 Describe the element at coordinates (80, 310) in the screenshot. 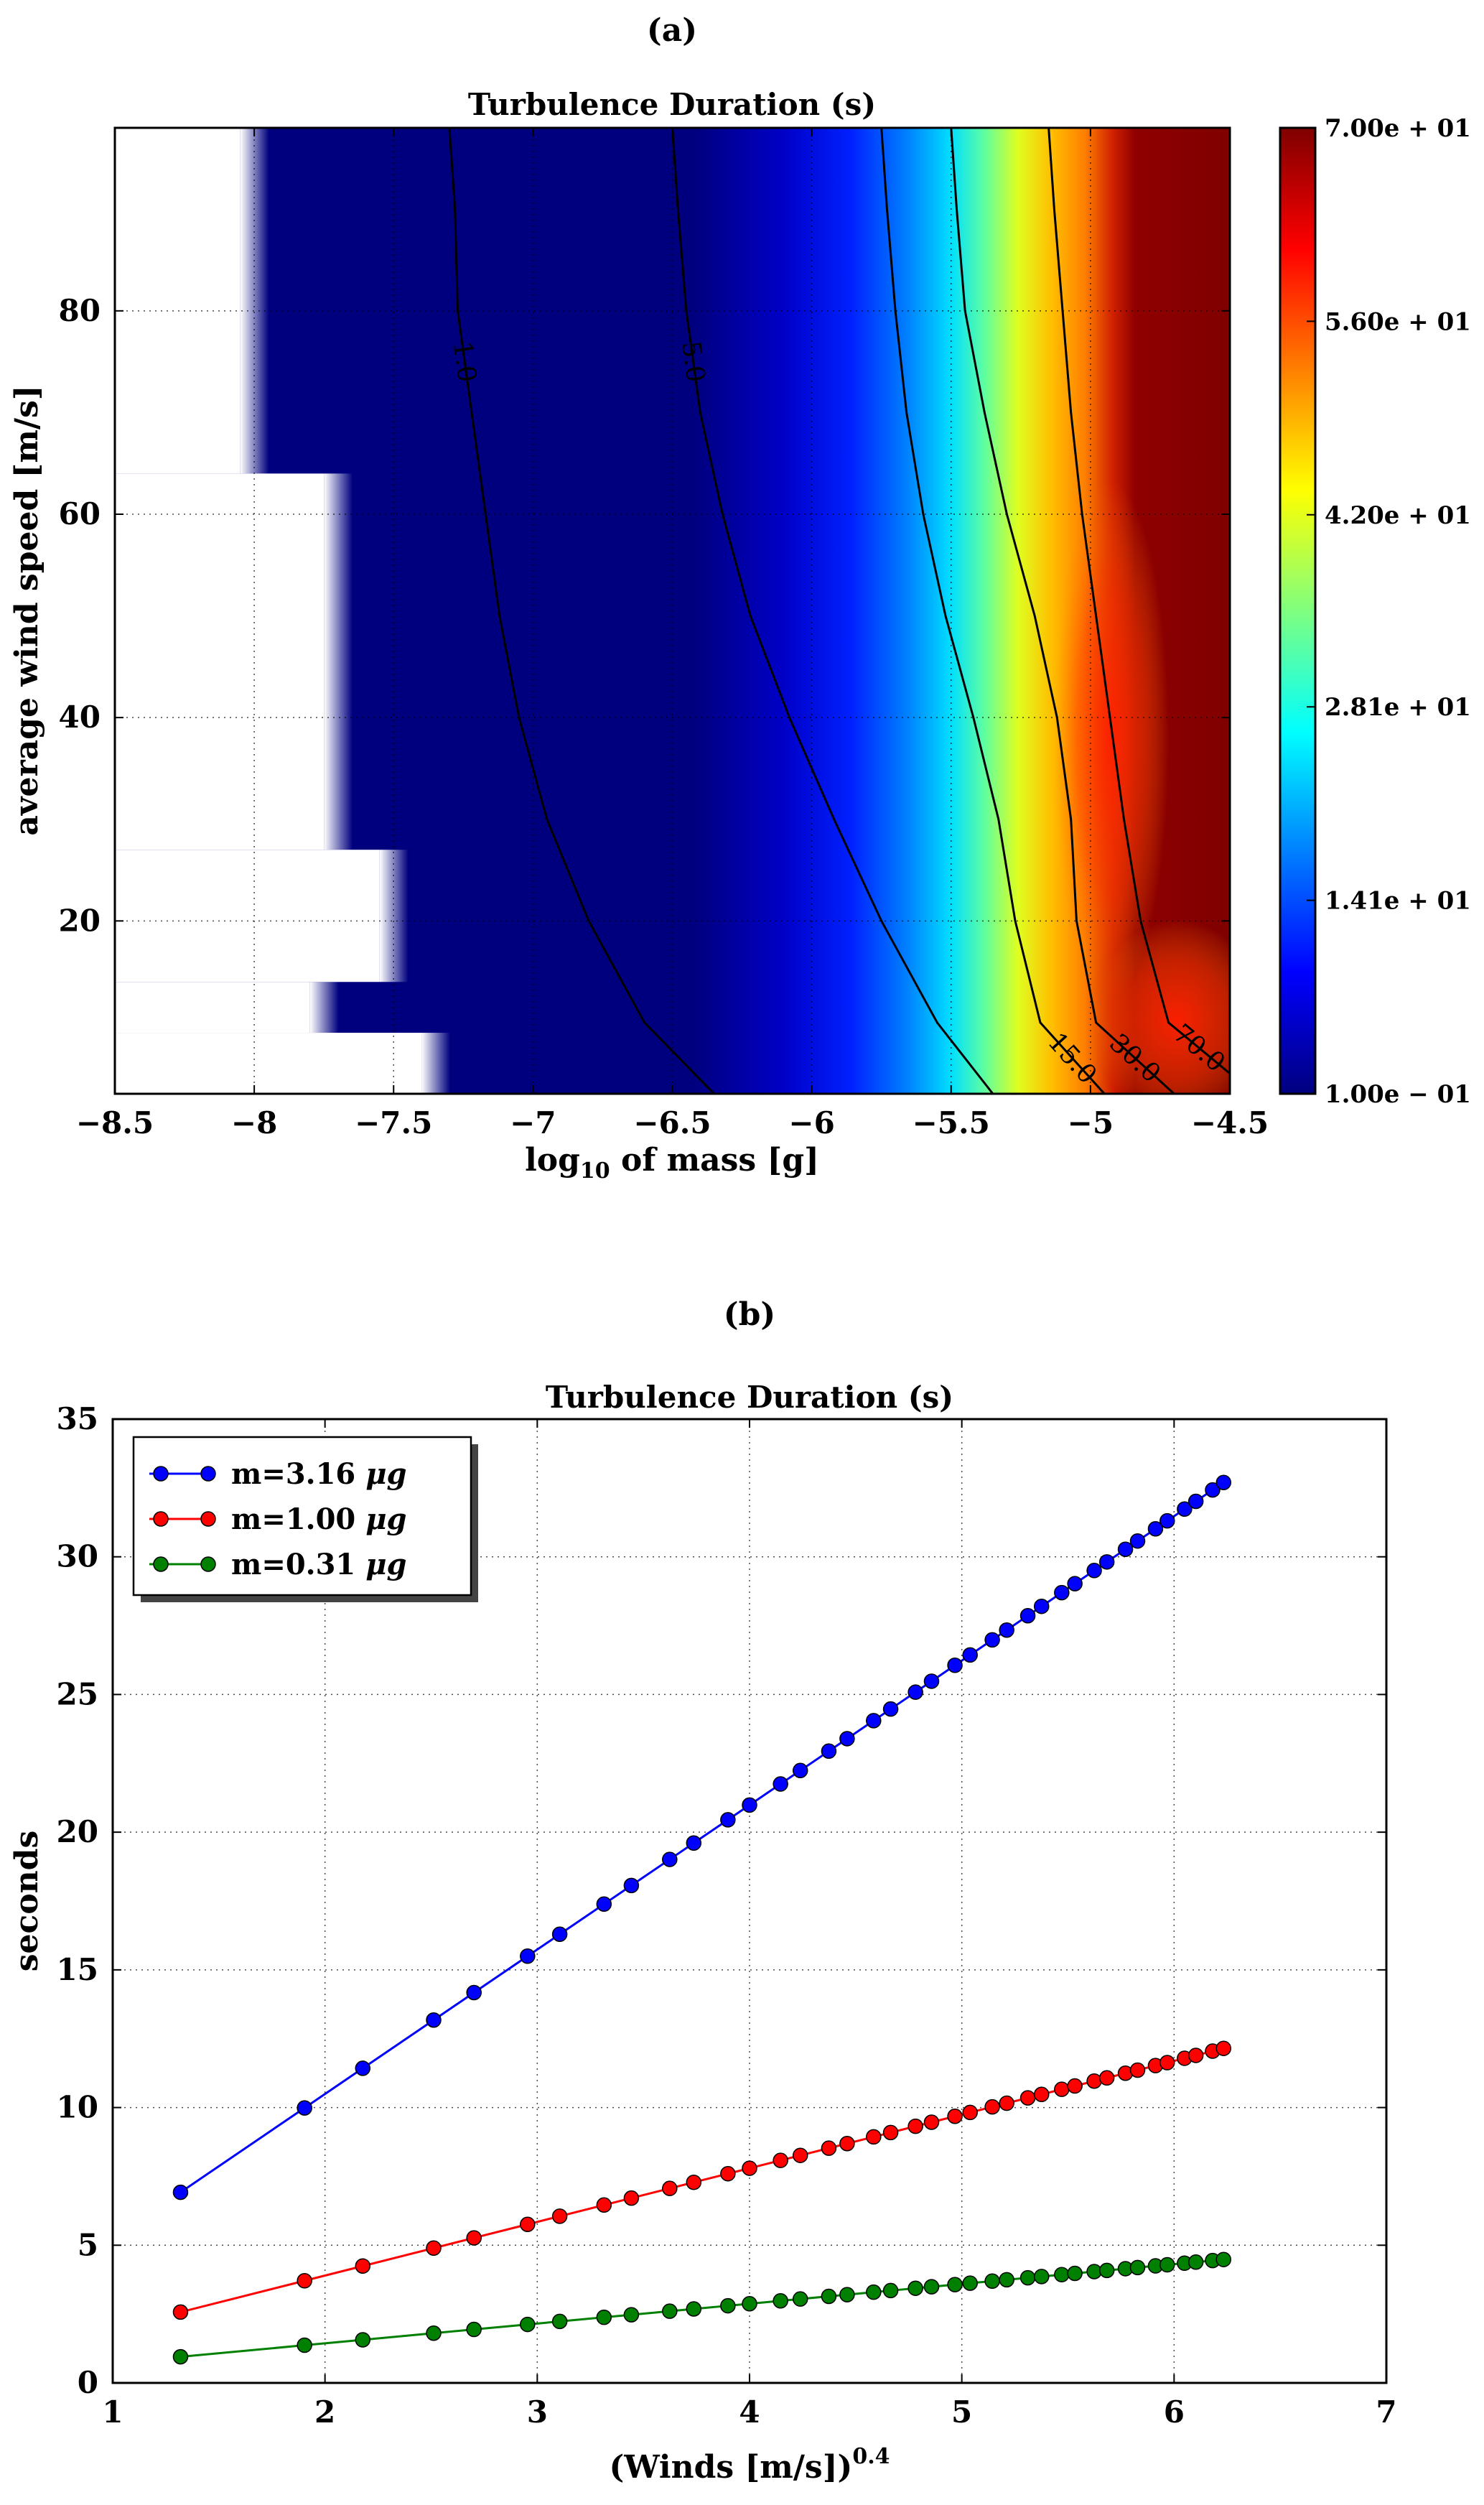

I see `y-tick-label: 80` at that location.